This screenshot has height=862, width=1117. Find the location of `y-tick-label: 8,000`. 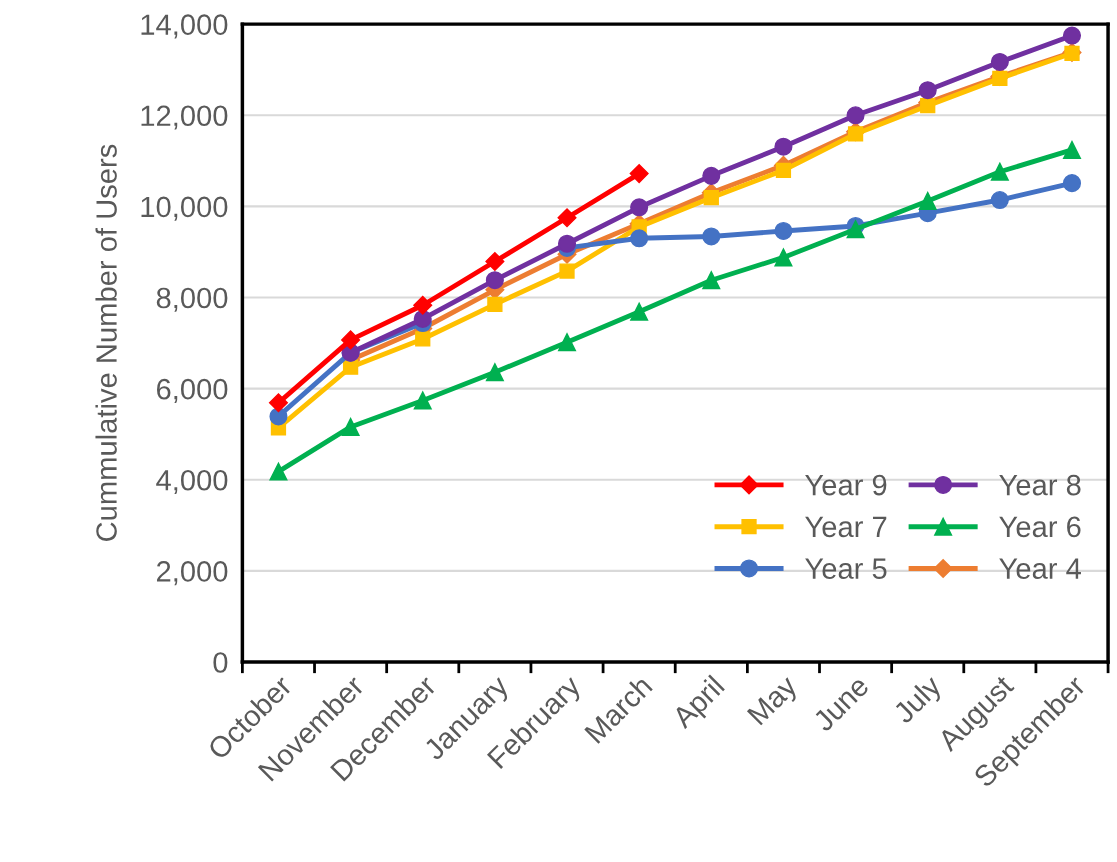

y-tick-label: 8,000 is located at coordinates (192, 299).